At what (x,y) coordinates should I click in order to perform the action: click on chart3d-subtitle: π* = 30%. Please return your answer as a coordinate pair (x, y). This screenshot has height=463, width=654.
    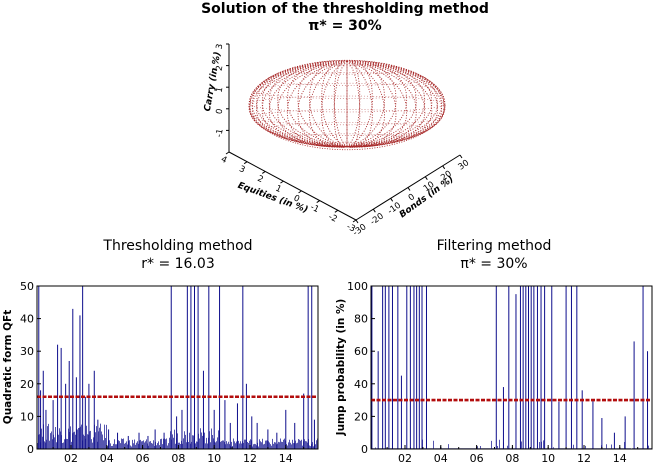
    Looking at the image, I should click on (344, 26).